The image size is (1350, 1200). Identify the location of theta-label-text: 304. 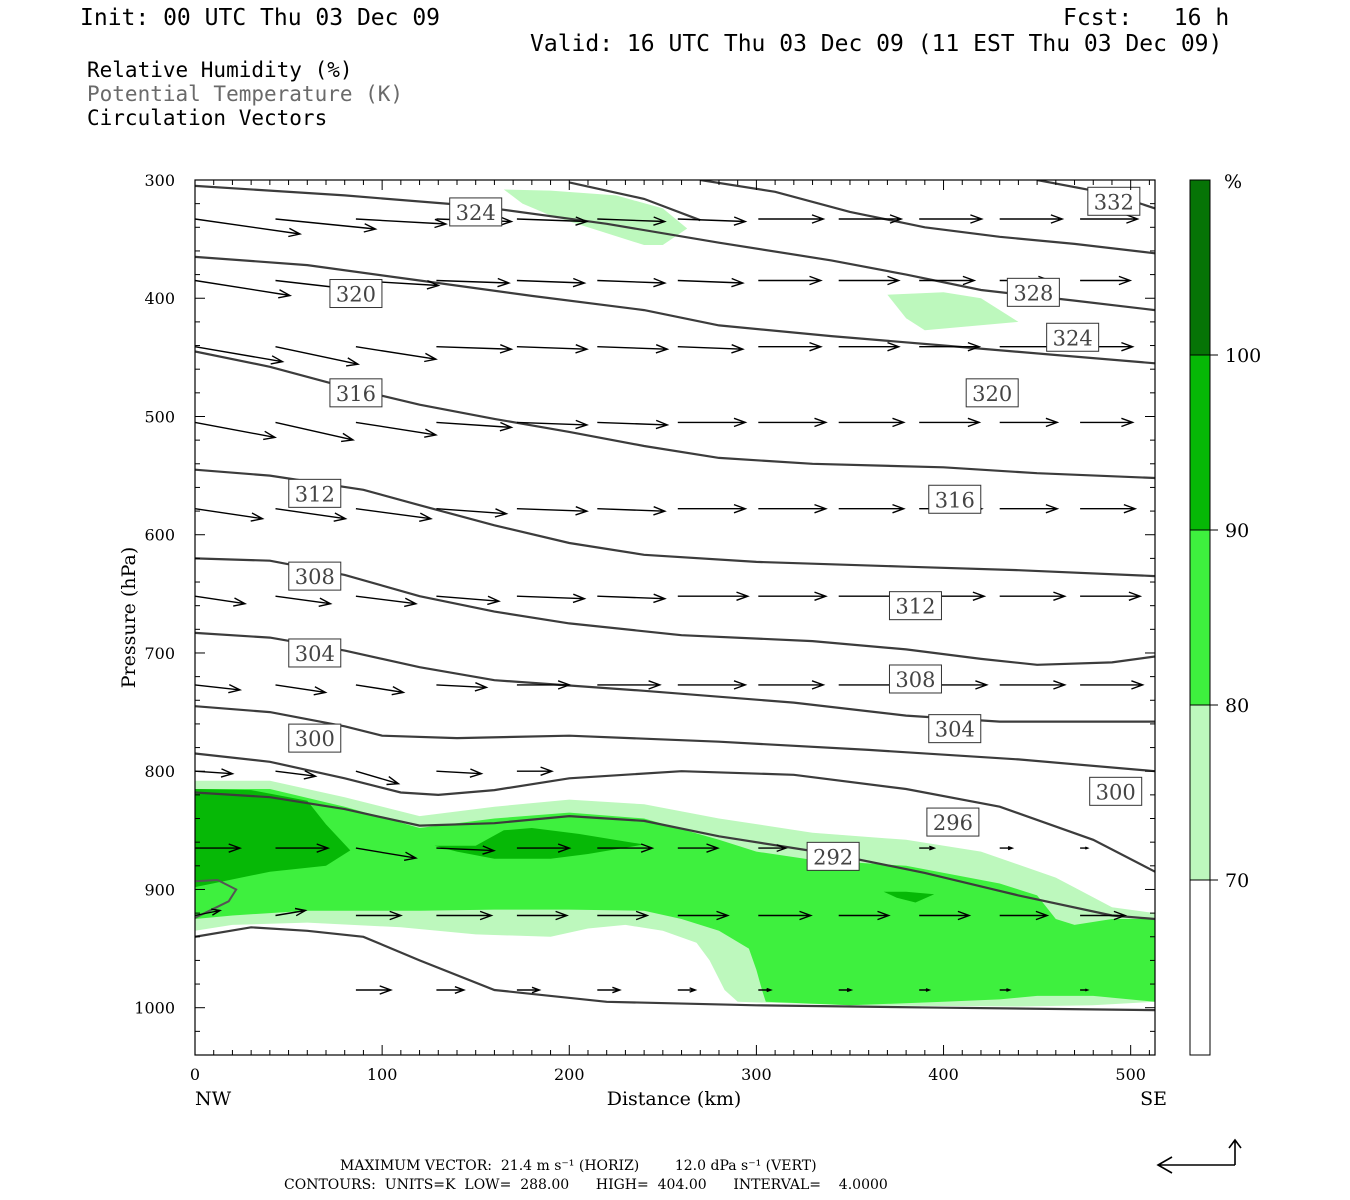
(955, 730).